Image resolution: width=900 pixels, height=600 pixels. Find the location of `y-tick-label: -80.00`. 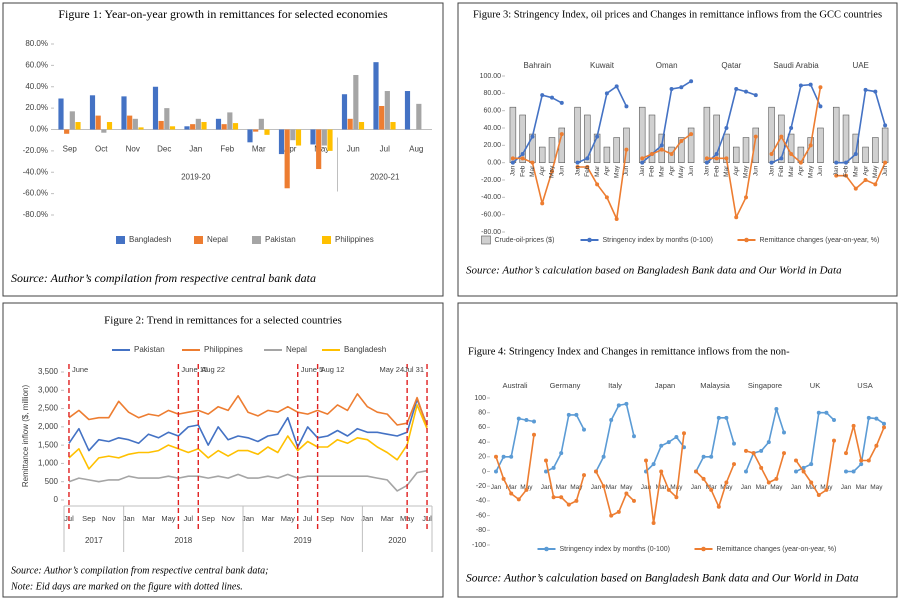

y-tick-label: -80.00 is located at coordinates (491, 232).